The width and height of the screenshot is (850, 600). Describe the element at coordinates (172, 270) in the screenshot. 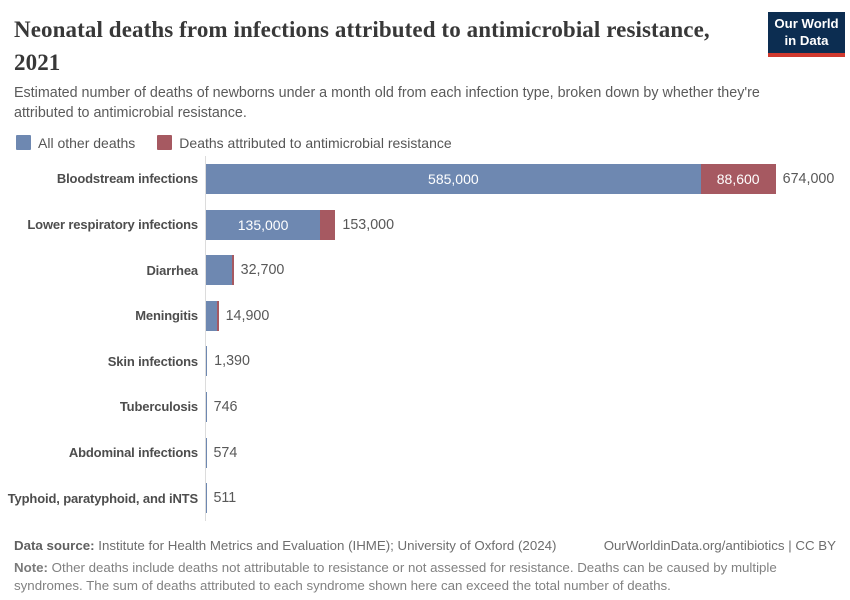

I see `category-label: Diarrhea` at that location.